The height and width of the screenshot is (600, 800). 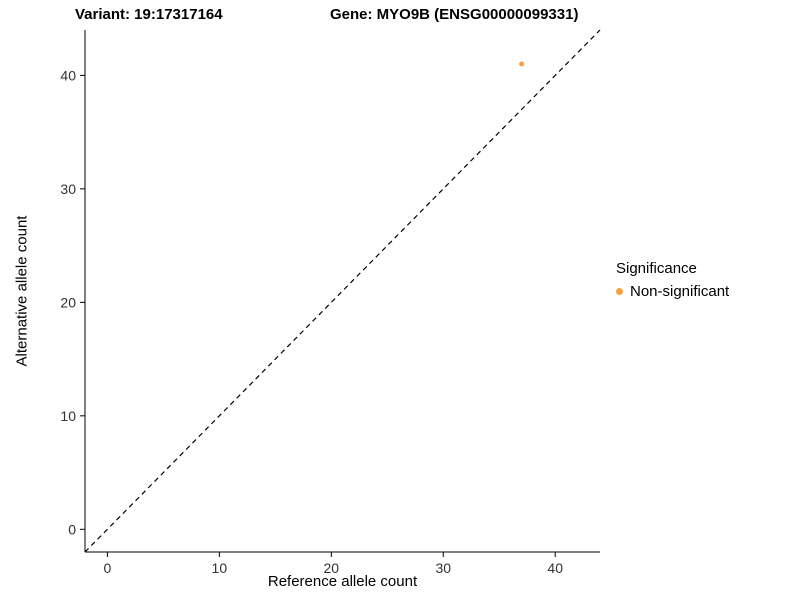 What do you see at coordinates (68, 416) in the screenshot?
I see `y-tick-label: 10` at bounding box center [68, 416].